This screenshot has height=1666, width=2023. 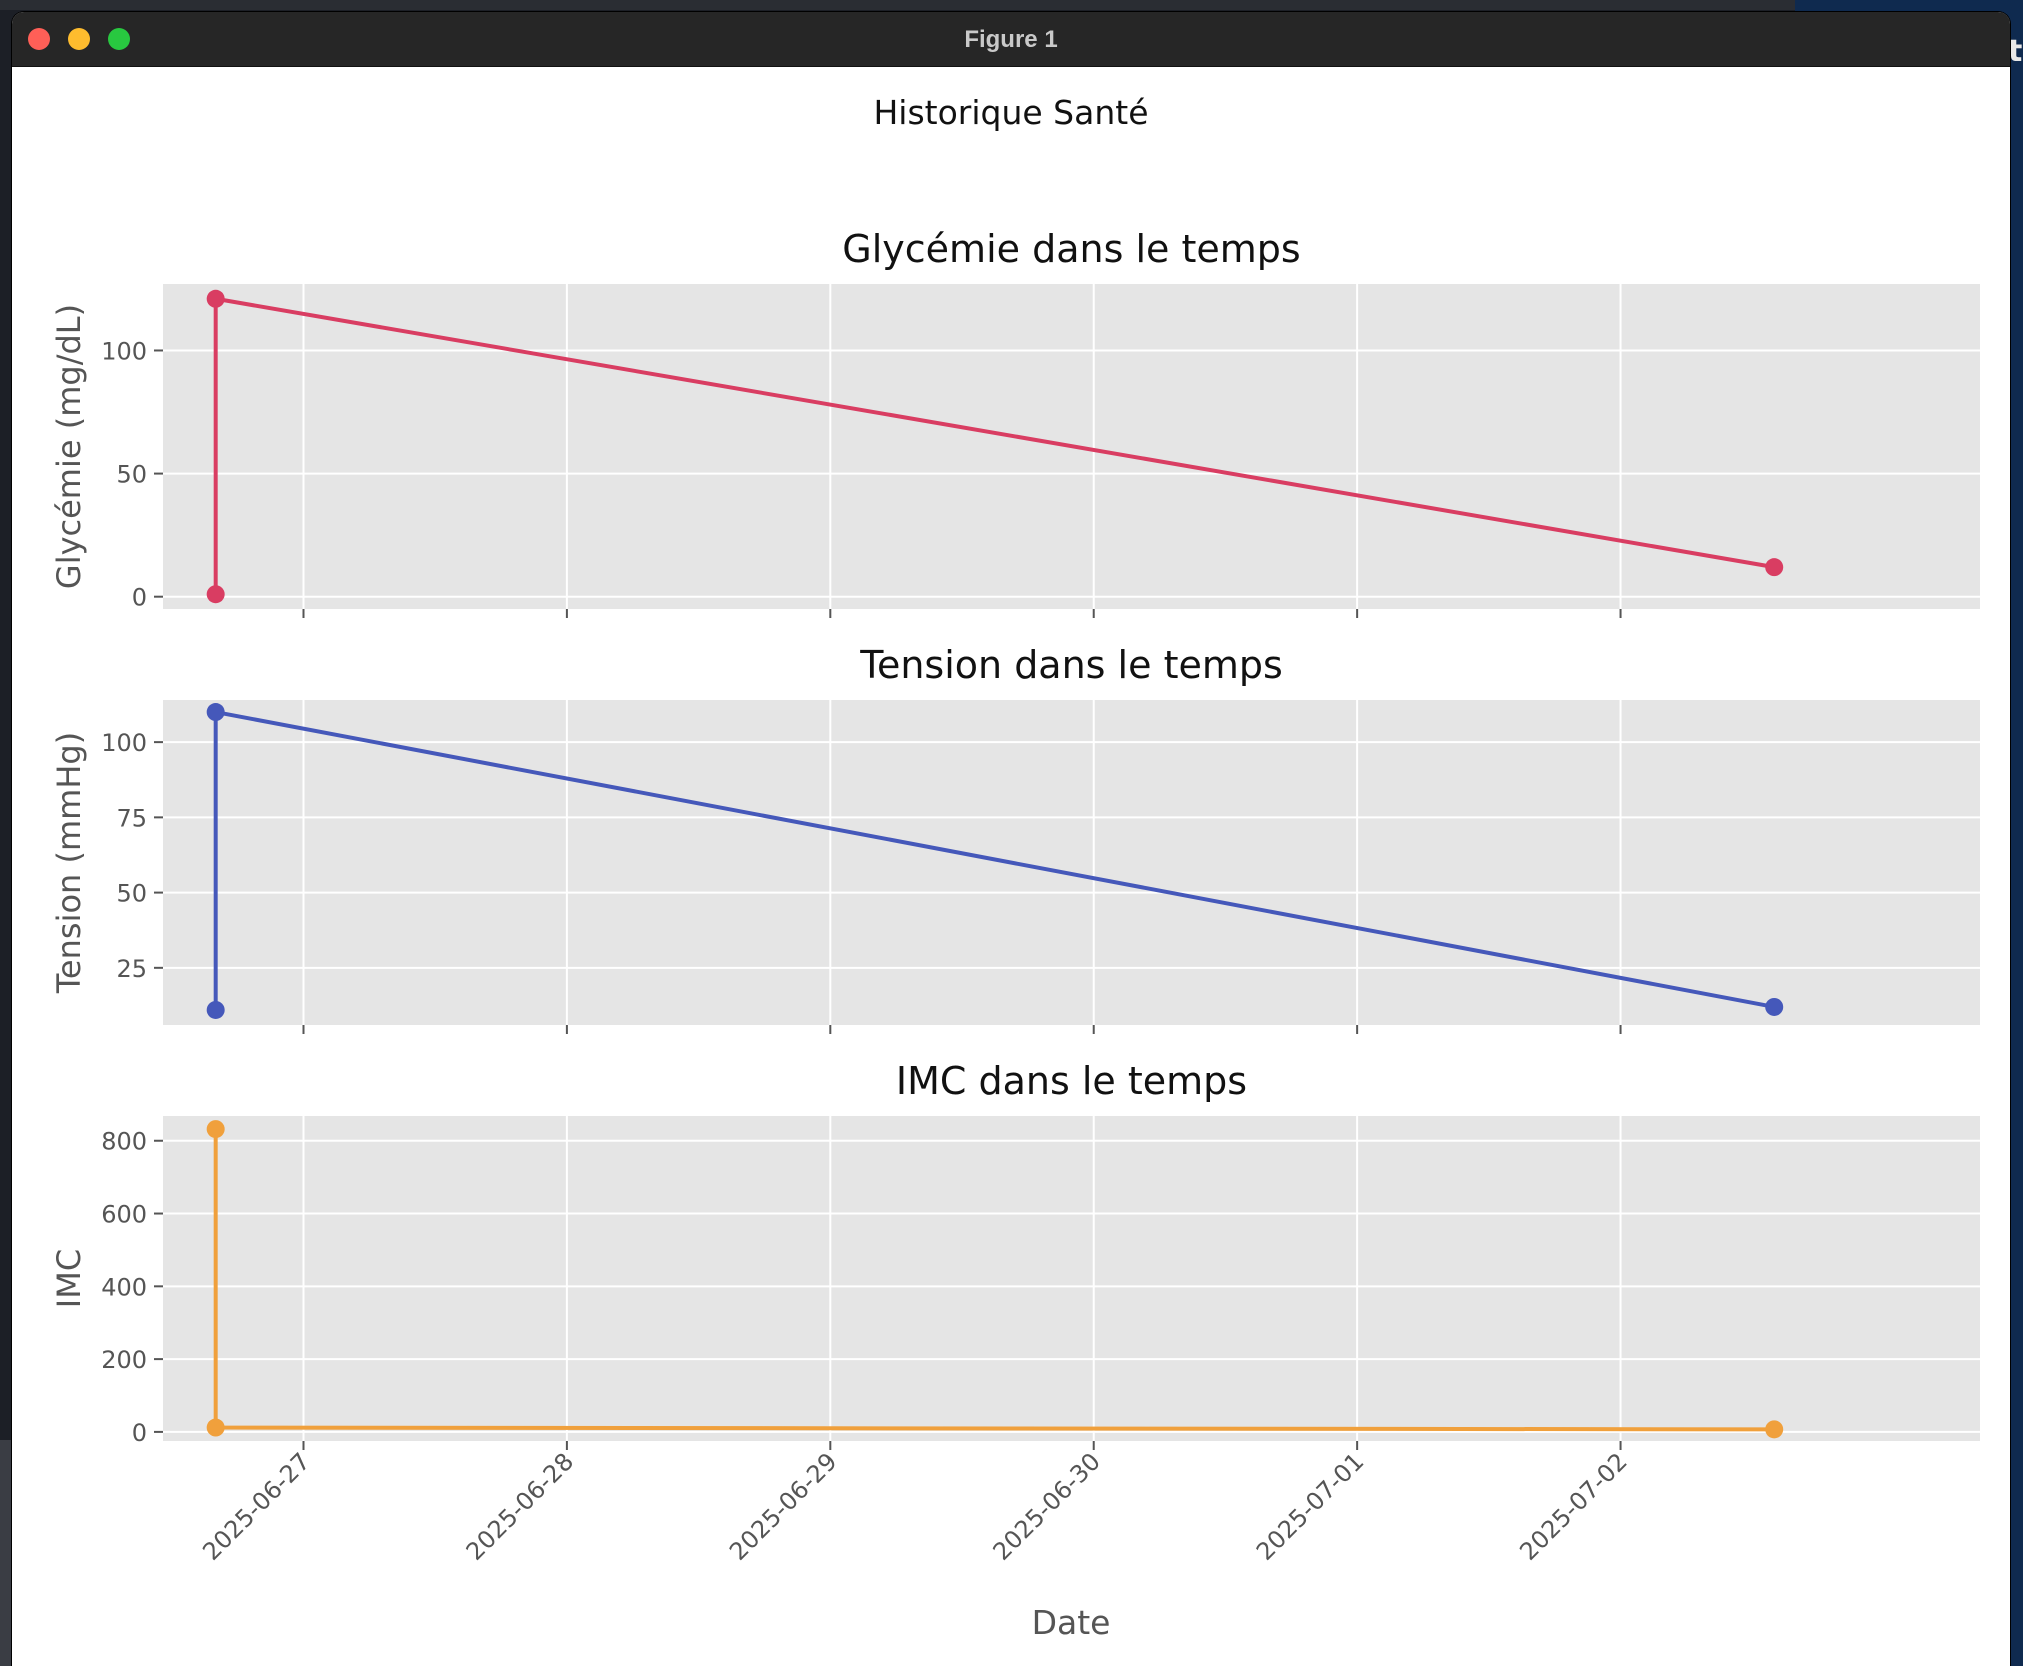 What do you see at coordinates (1047, 1506) in the screenshot?
I see `x-tick-label: 2025-06-30` at bounding box center [1047, 1506].